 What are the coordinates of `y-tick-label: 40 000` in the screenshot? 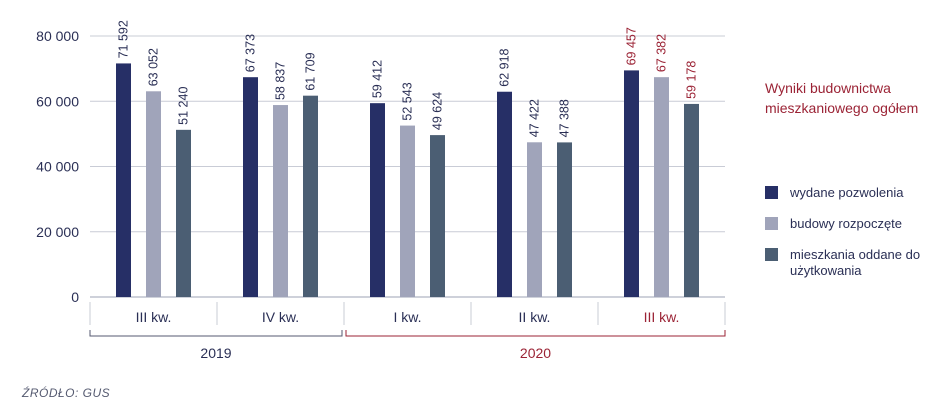 It's located at (57, 167).